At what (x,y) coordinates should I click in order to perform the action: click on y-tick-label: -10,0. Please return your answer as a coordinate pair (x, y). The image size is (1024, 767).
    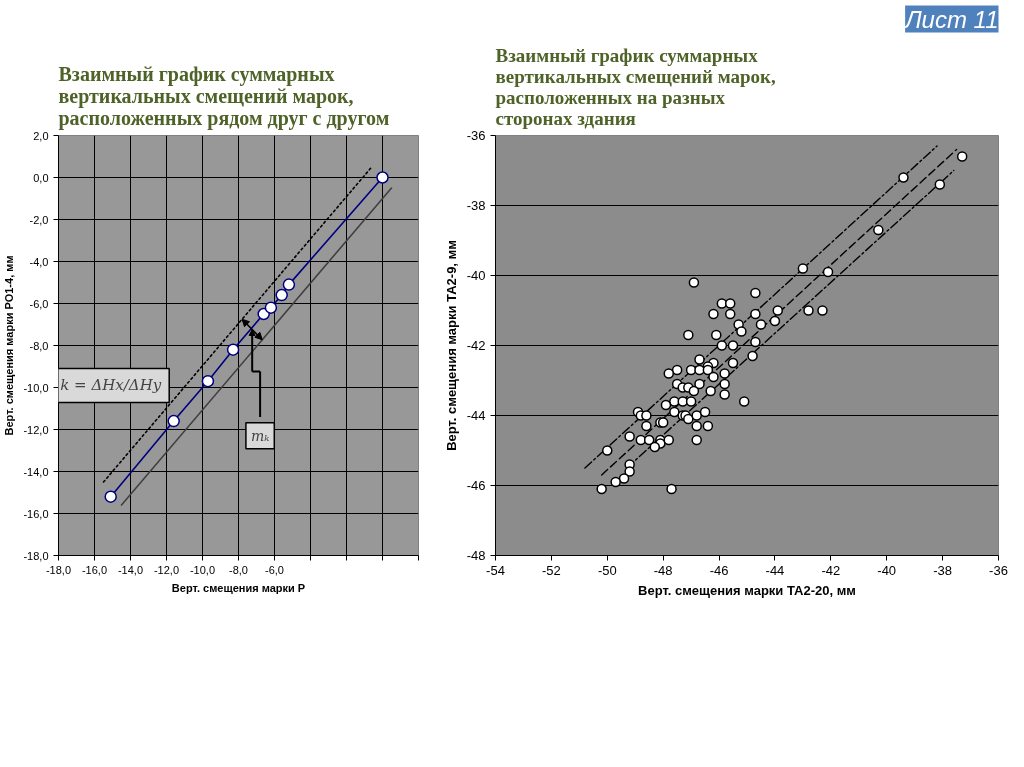
    Looking at the image, I should click on (36, 387).